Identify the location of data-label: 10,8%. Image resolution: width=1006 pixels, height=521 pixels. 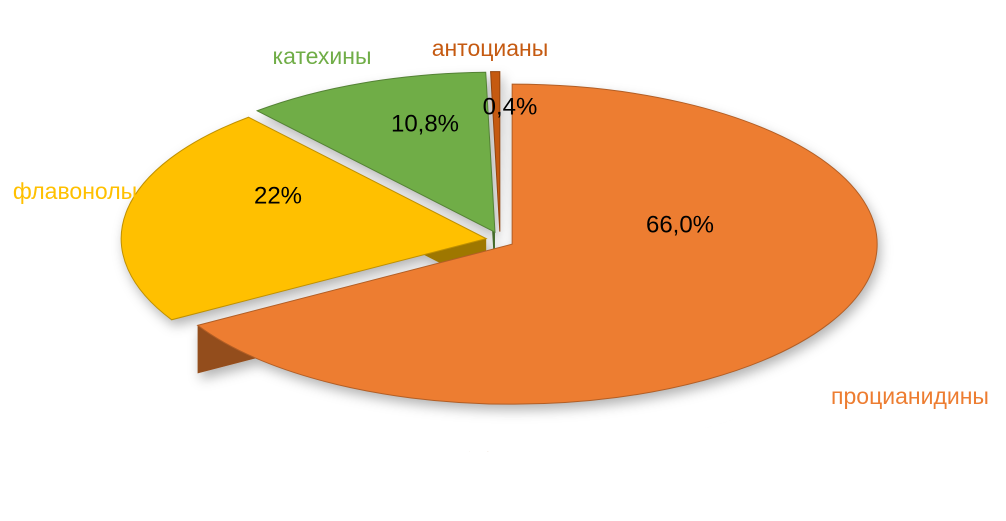
(425, 123).